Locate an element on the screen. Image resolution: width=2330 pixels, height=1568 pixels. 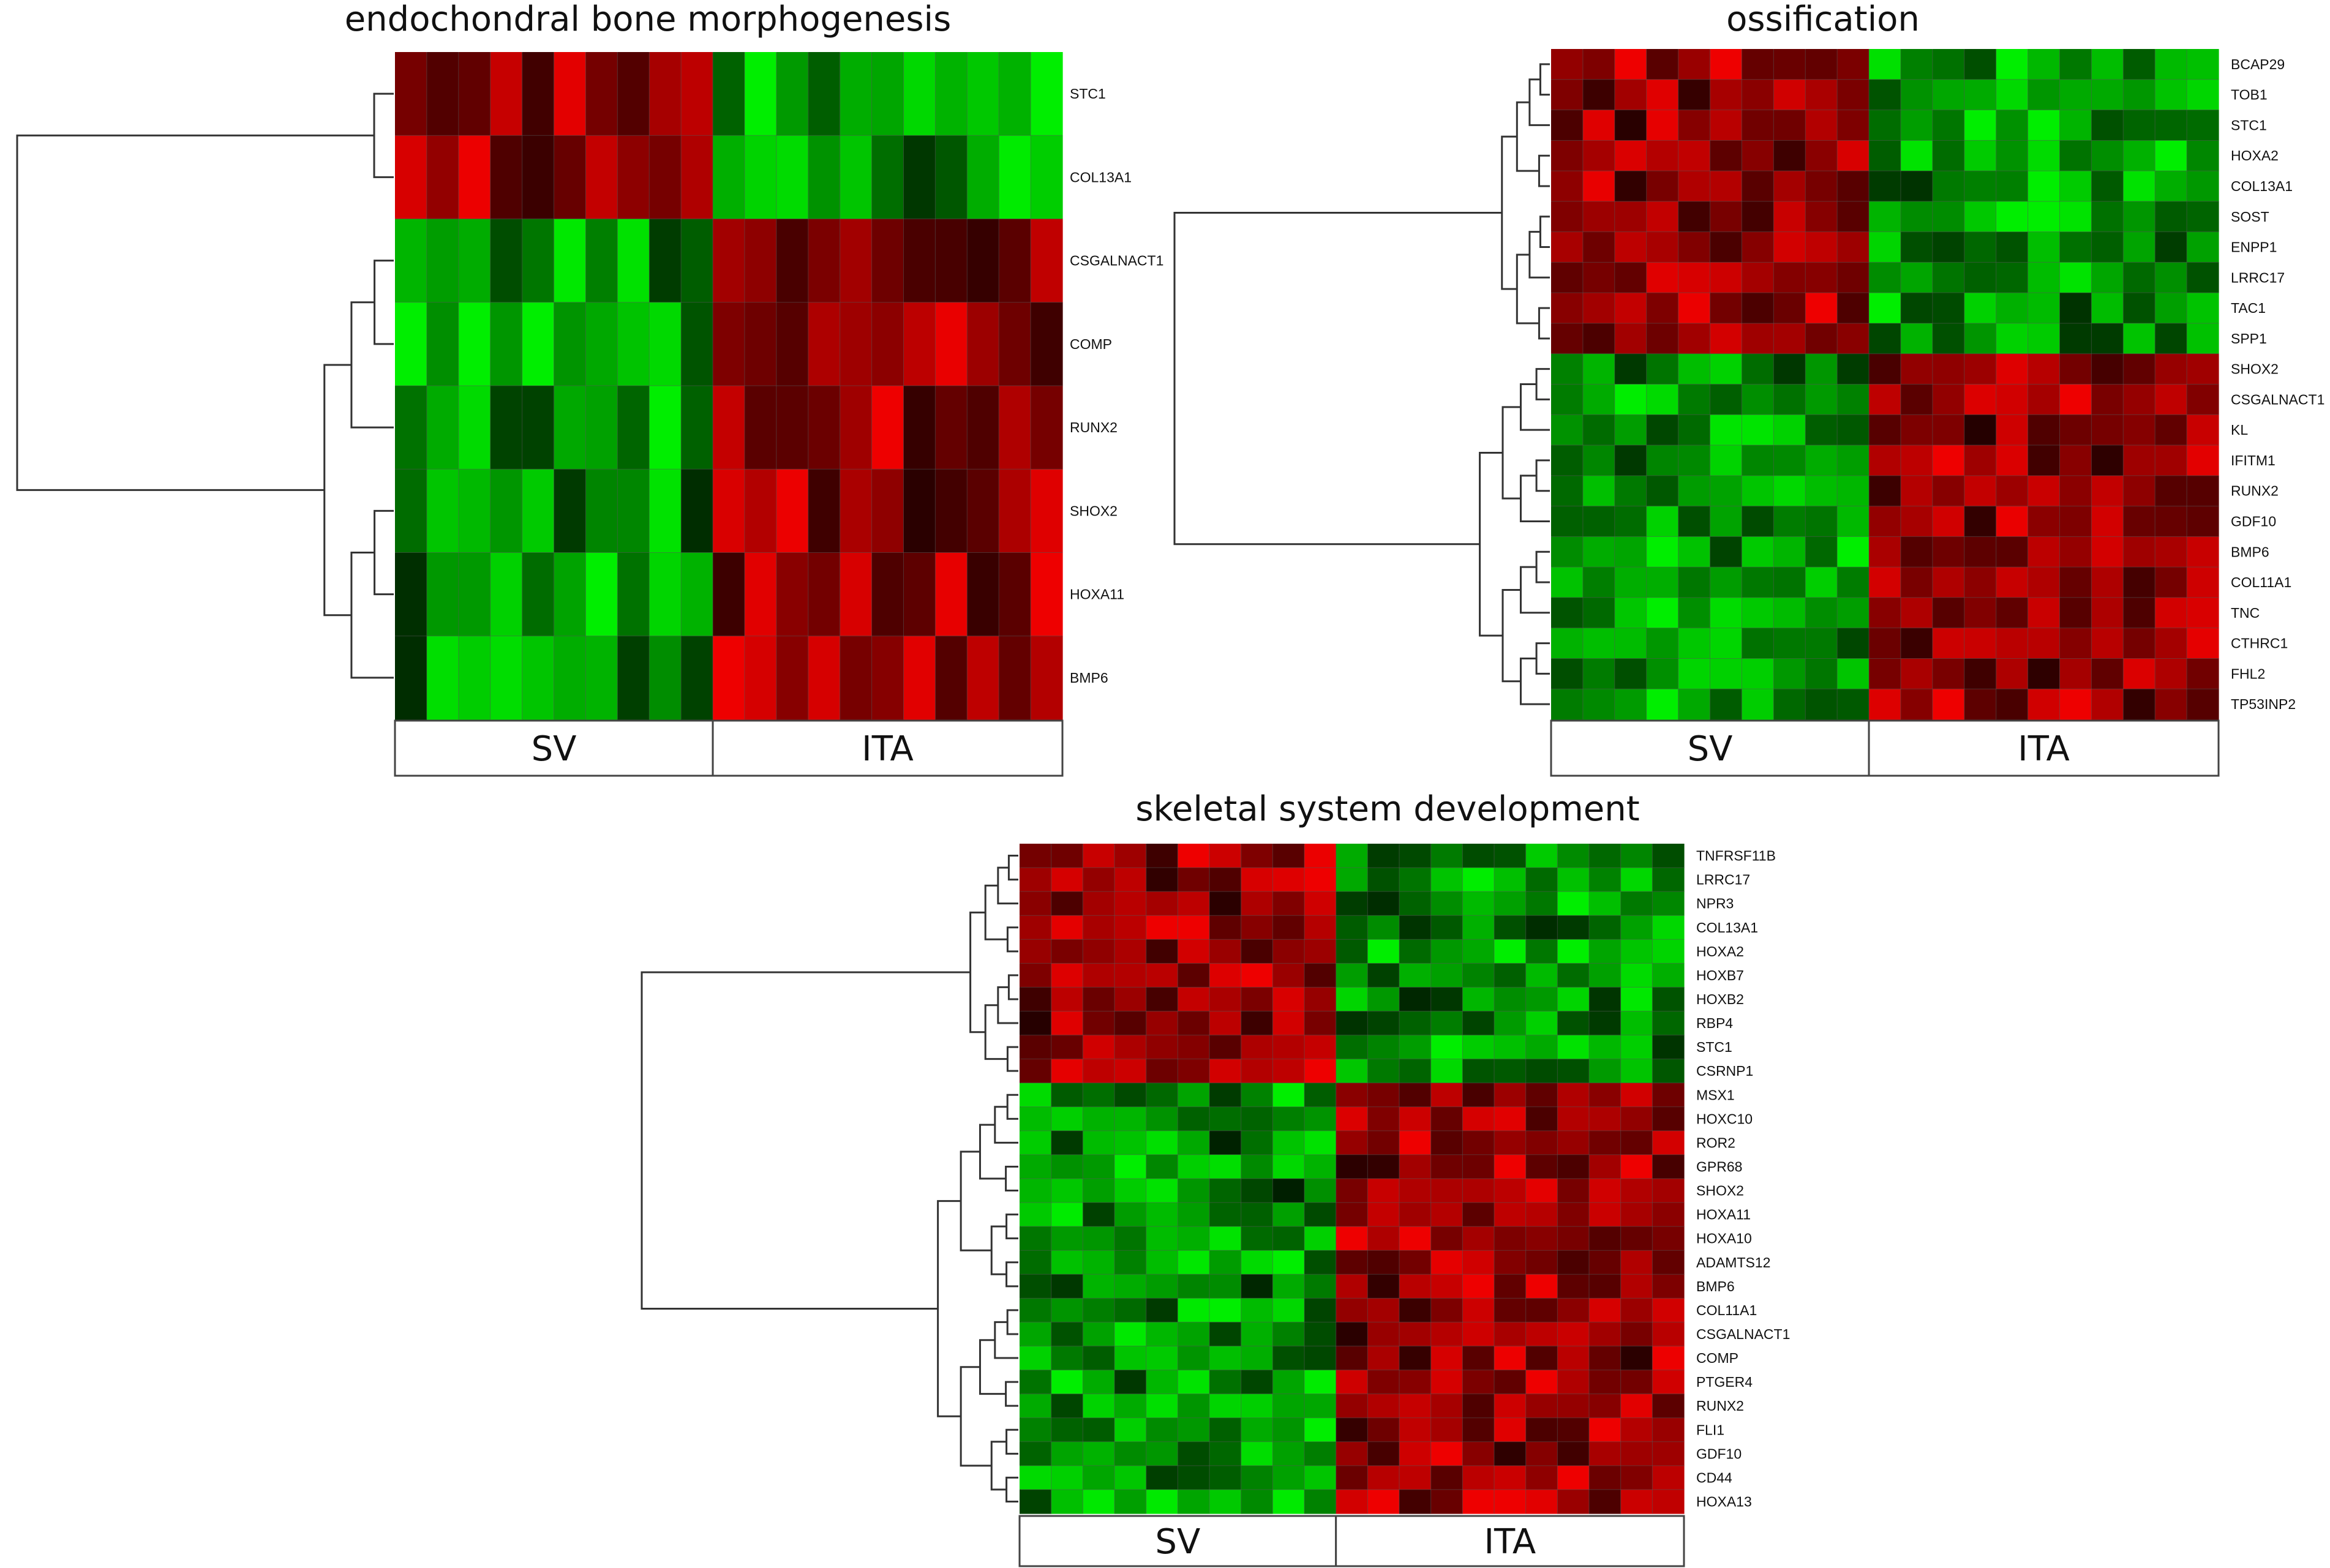
grid-lines is located at coordinates (1885, 384).